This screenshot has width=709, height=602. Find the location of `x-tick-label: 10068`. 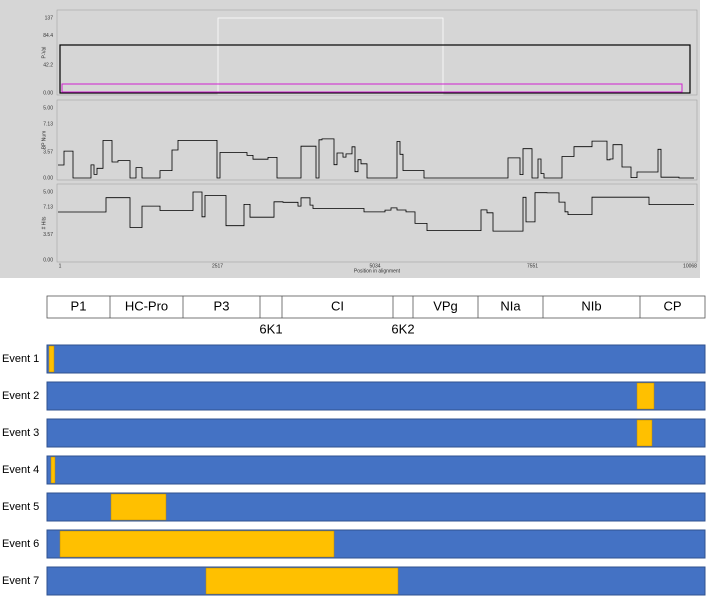

x-tick-label: 10068 is located at coordinates (690, 266).